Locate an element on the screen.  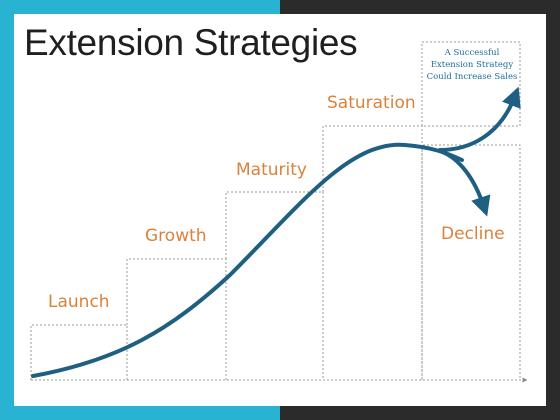
decline-arrow is located at coordinates (464, 183).